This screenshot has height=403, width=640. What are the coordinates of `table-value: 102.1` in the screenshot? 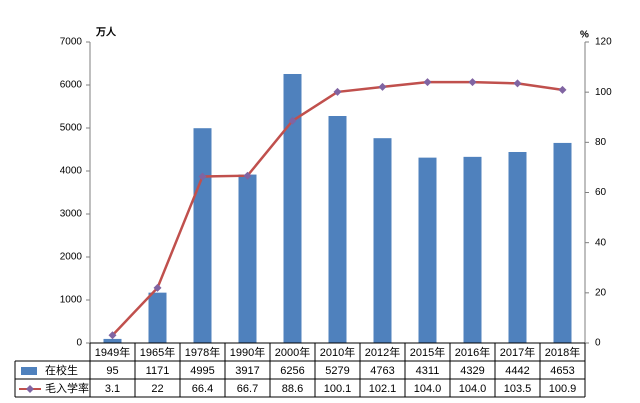 It's located at (383, 389).